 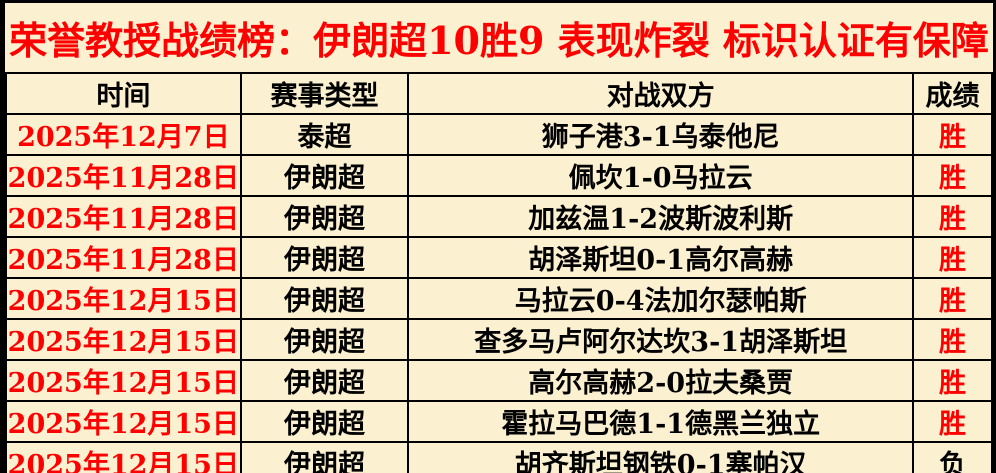 I want to click on match-cell: 高尔高赫2-0拉夫桑贾, so click(x=661, y=380).